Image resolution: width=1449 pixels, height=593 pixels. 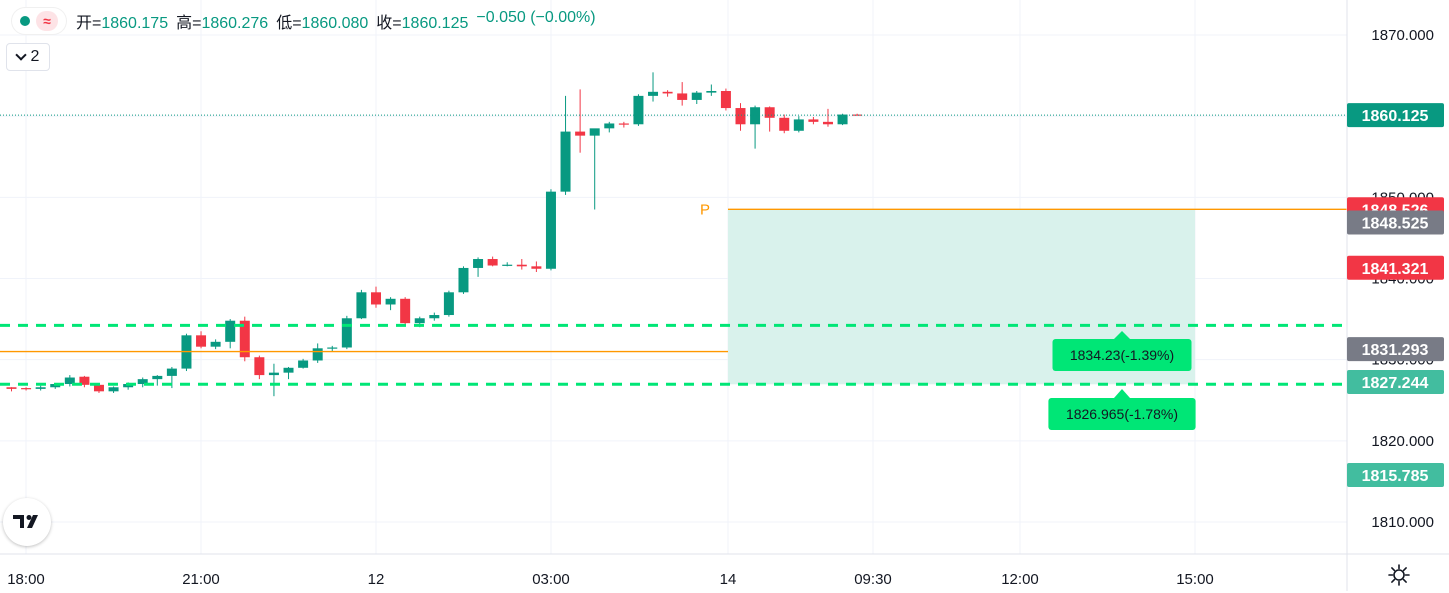 I want to click on price-badge: 1848.525, so click(x=1395, y=223).